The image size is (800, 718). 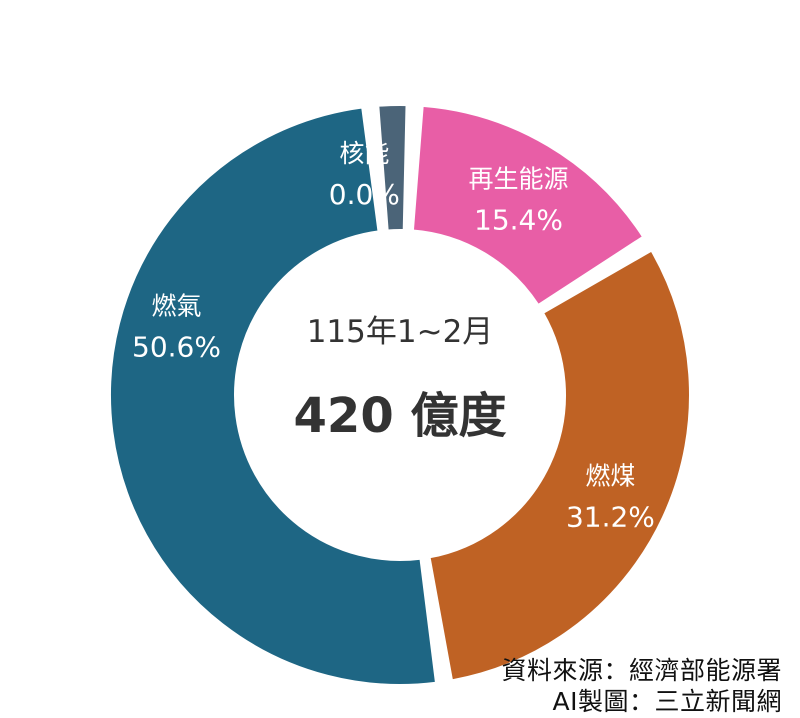 I want to click on chart-credit-text: AI製圖：三立新聞網, so click(x=667, y=701).